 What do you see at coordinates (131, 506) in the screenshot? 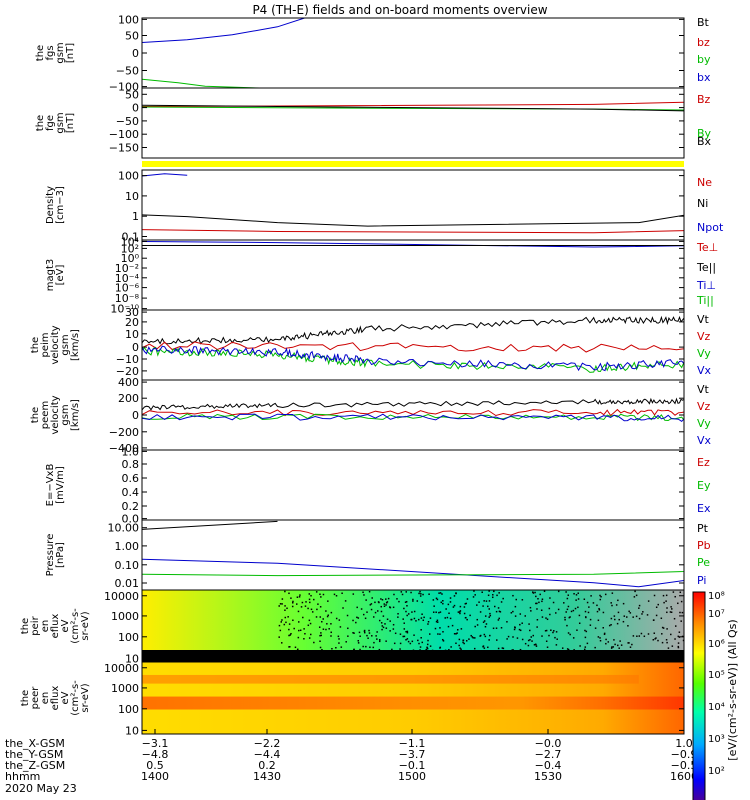
I see `ytick-label: 0.2` at bounding box center [131, 506].